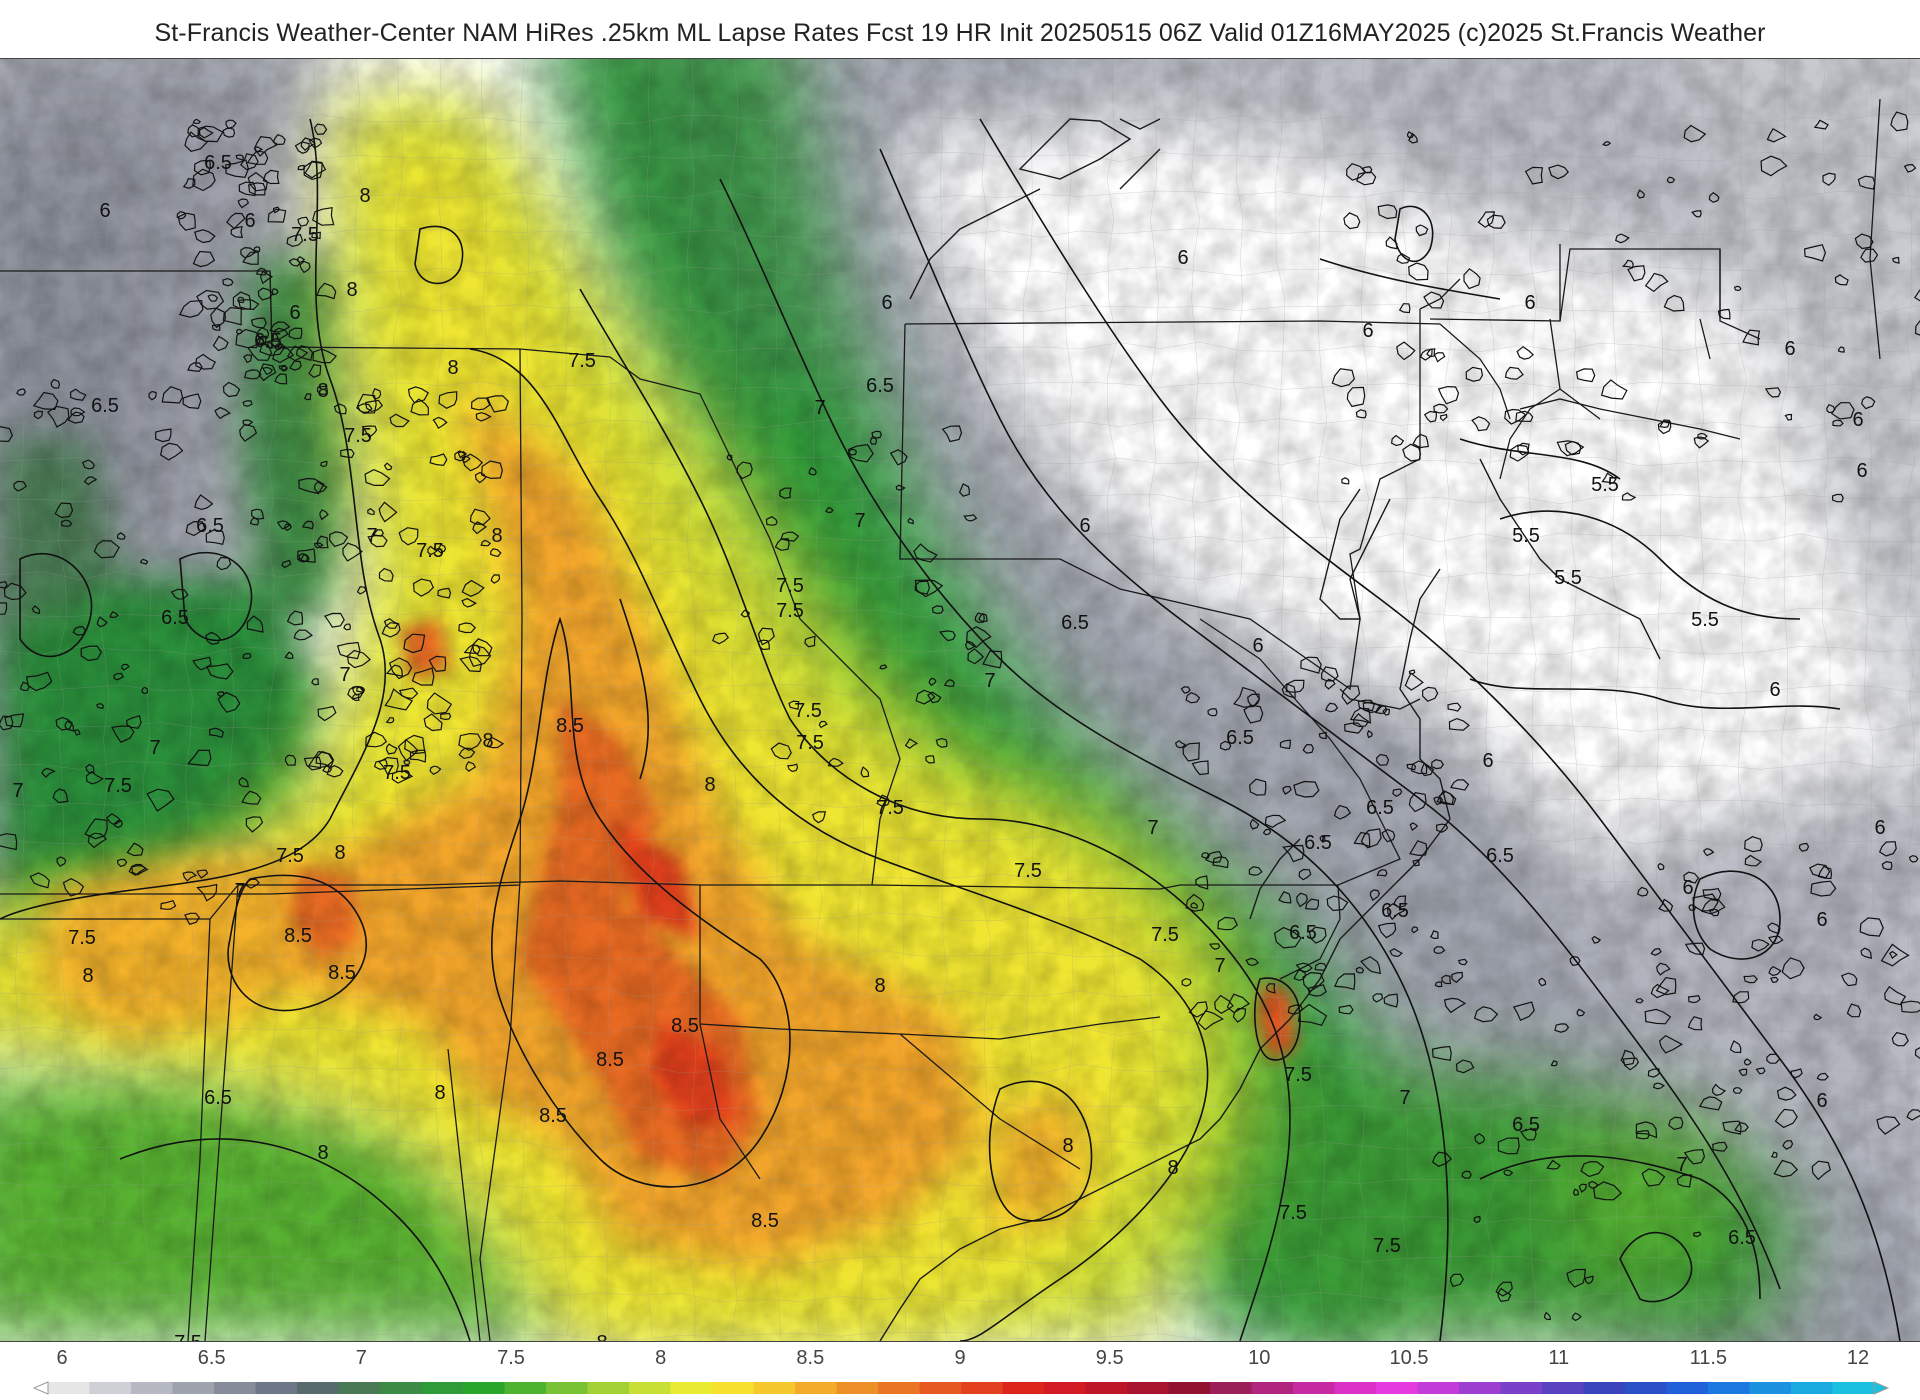 Image resolution: width=1920 pixels, height=1400 pixels. I want to click on colorbar-tick-label: 11.5, so click(1708, 1358).